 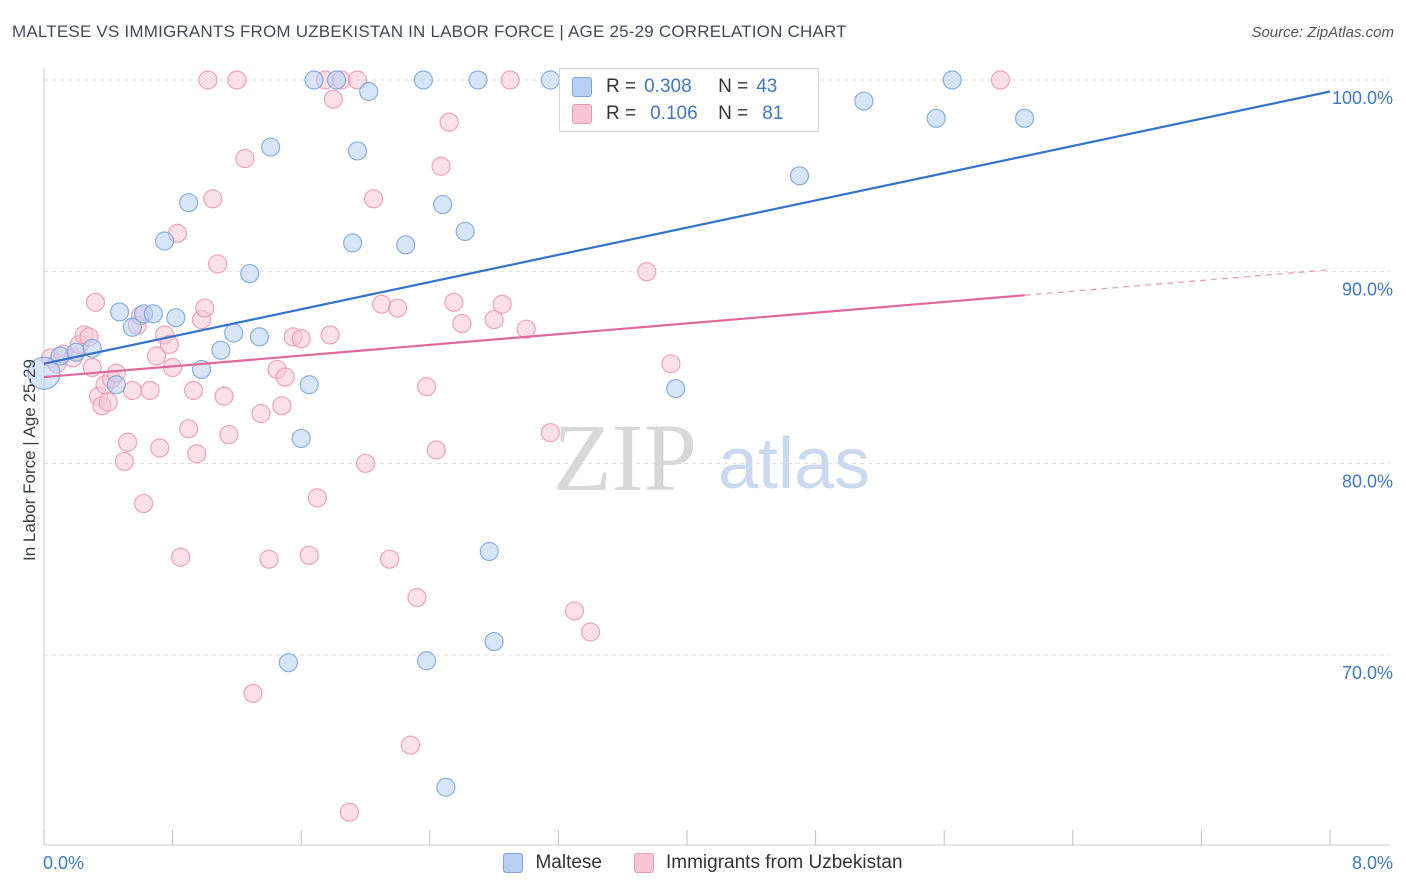 I want to click on uzbekistan-trend-line, so click(x=534, y=336).